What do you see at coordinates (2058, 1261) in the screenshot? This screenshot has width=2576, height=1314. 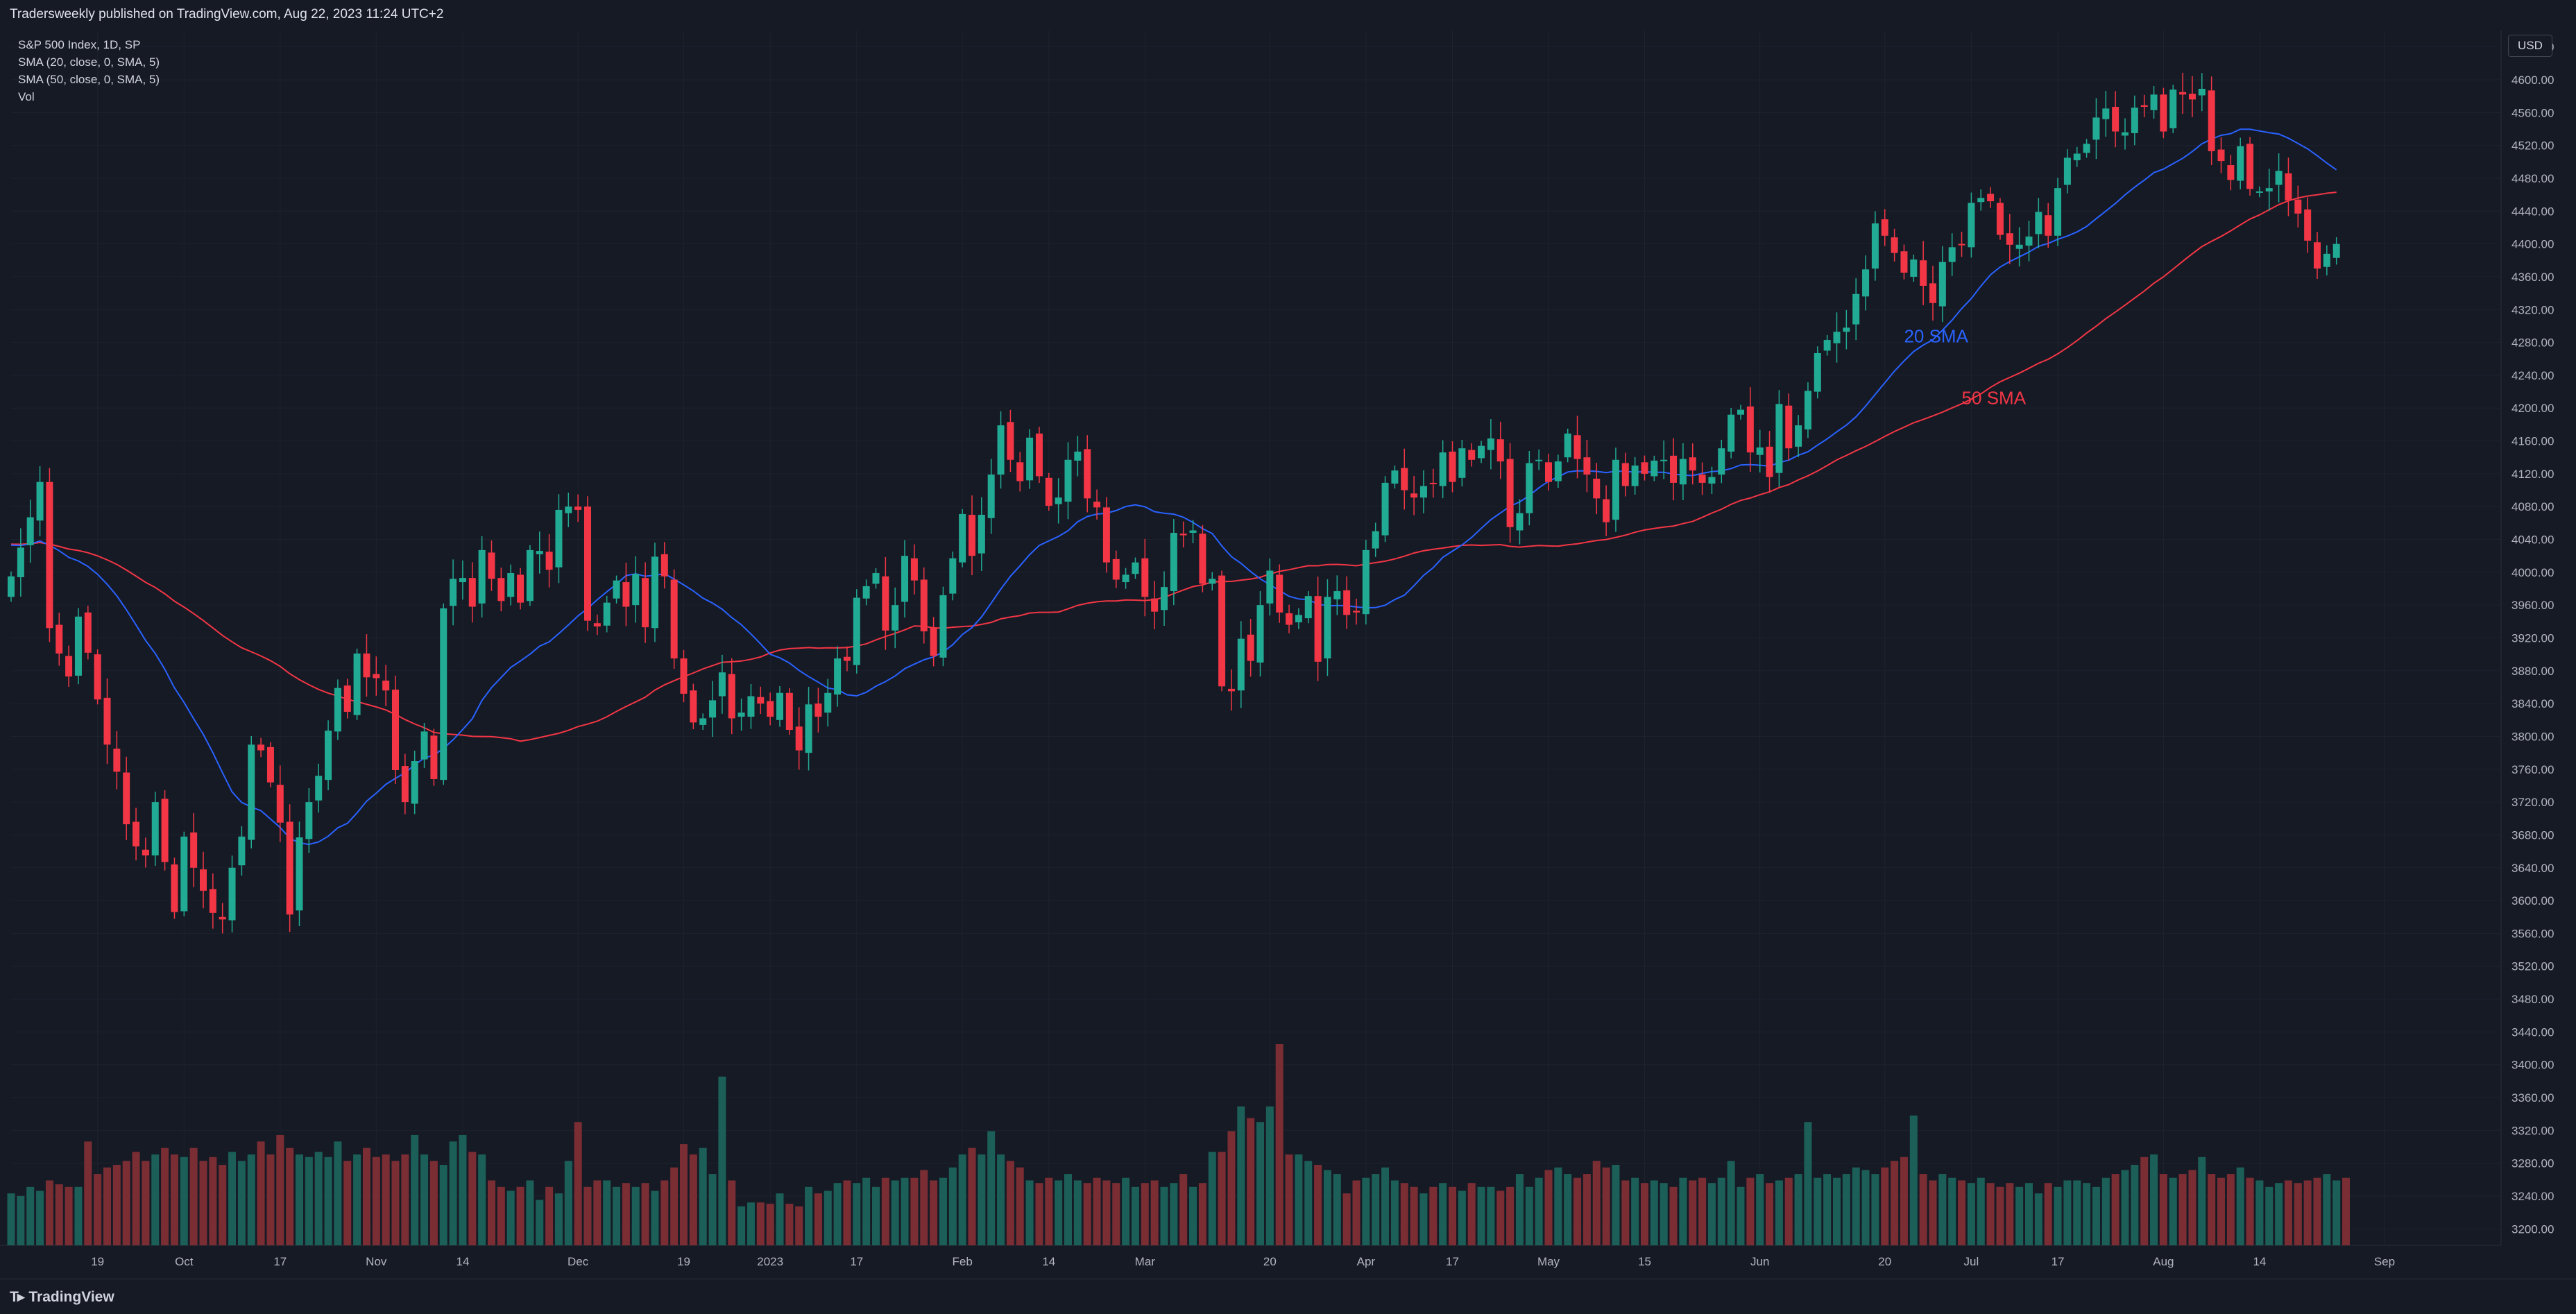 I see `time-tick-label: 17` at bounding box center [2058, 1261].